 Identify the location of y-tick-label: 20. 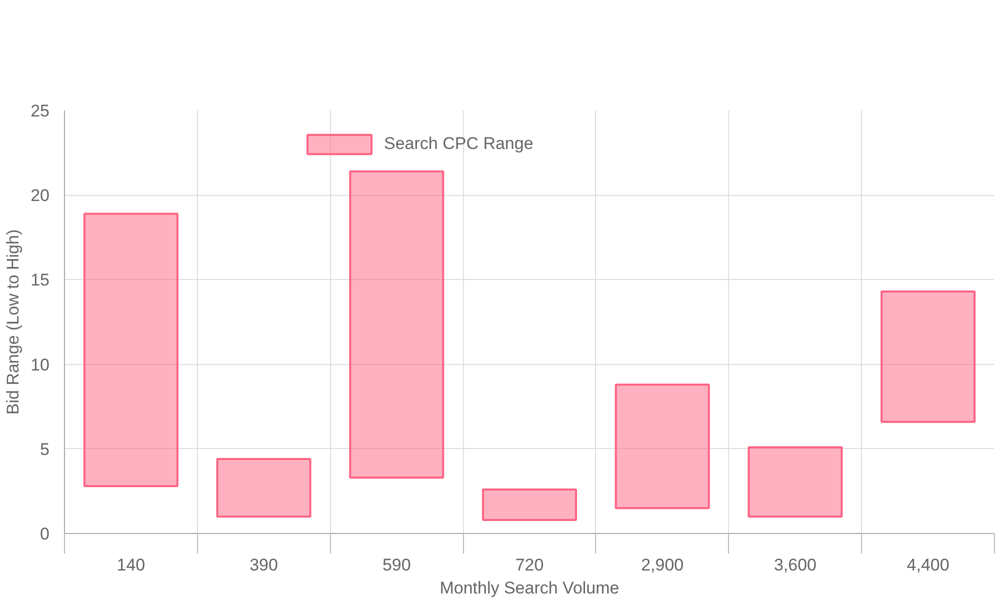
(40, 196).